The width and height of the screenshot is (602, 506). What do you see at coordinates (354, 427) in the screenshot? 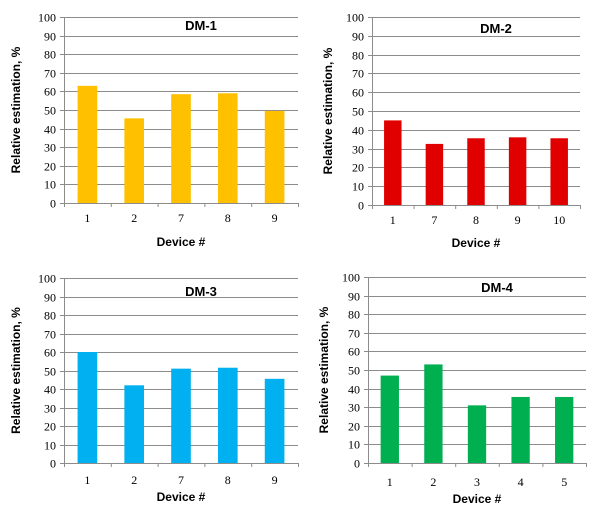
I see `chart-4-ytick-label: 20` at bounding box center [354, 427].